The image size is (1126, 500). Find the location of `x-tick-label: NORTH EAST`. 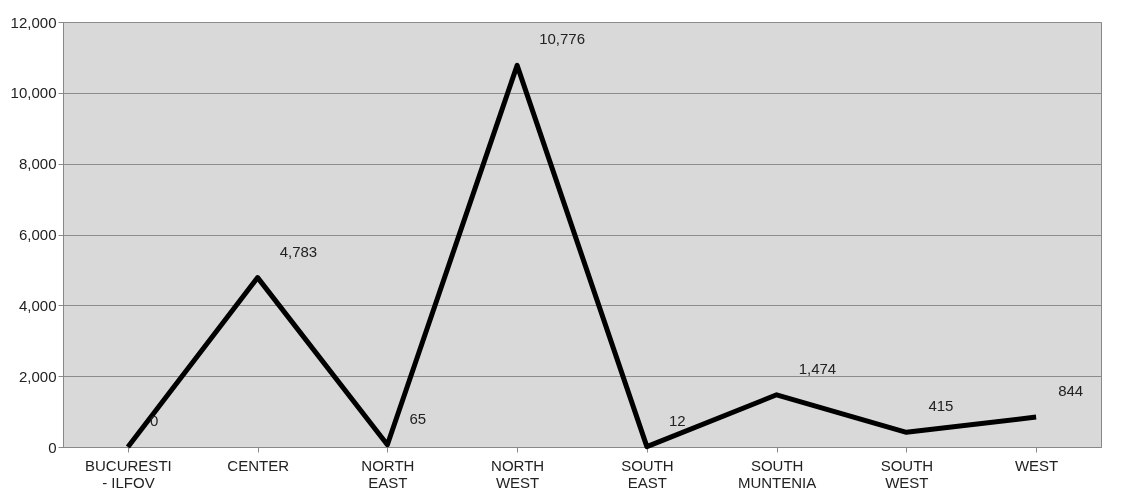

x-tick-label: NORTH EAST is located at coordinates (388, 473).